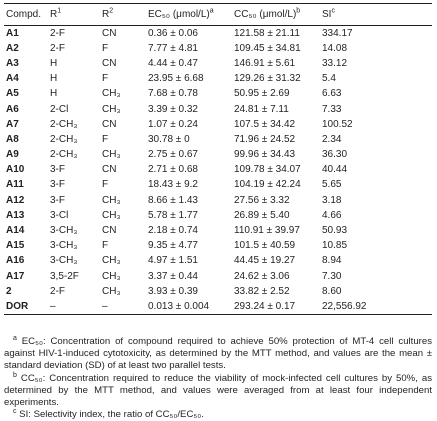 The height and width of the screenshot is (421, 437). What do you see at coordinates (262, 215) in the screenshot?
I see `table-cell: 26.89 ± 5.40` at bounding box center [262, 215].